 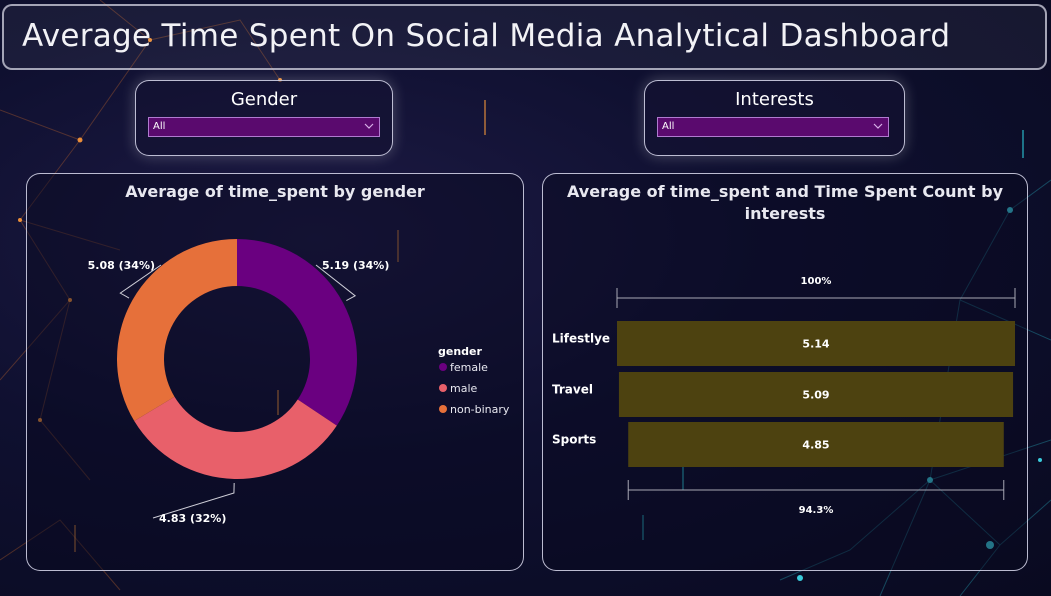 I want to click on interests-slicer: Interests All, so click(x=774, y=118).